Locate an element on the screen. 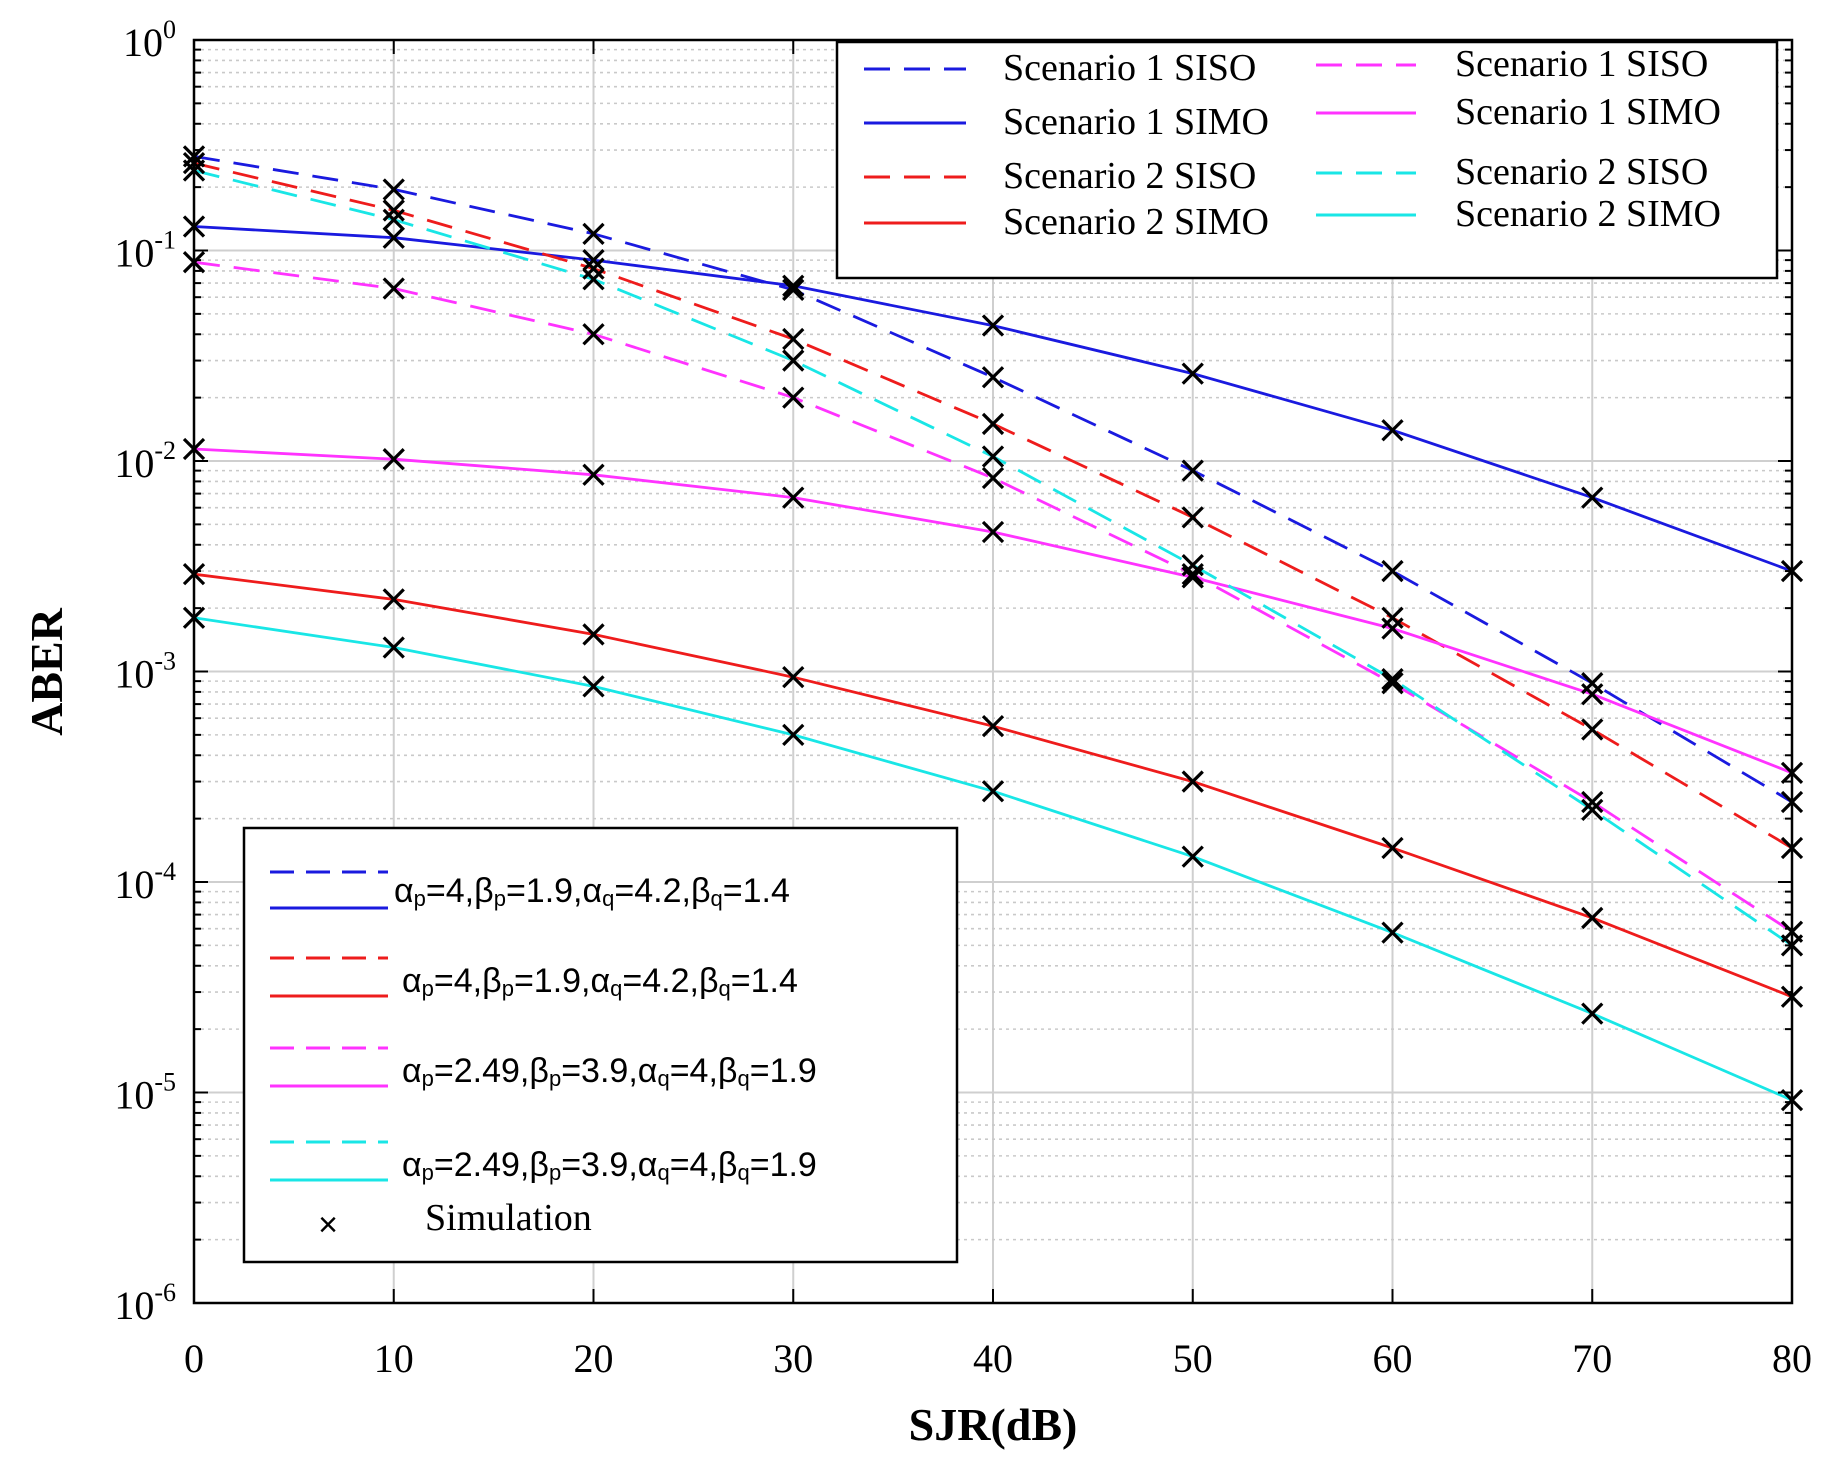 This screenshot has height=1463, width=1828. y-tick-label: 10⁻⁵ is located at coordinates (145, 1093).